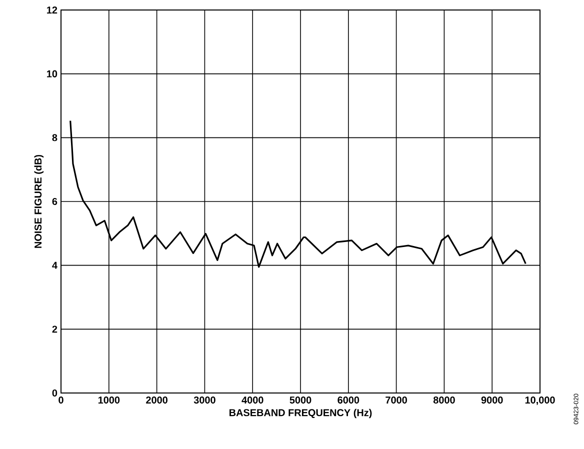 The image size is (584, 449). I want to click on x-tick-label: 7000, so click(396, 400).